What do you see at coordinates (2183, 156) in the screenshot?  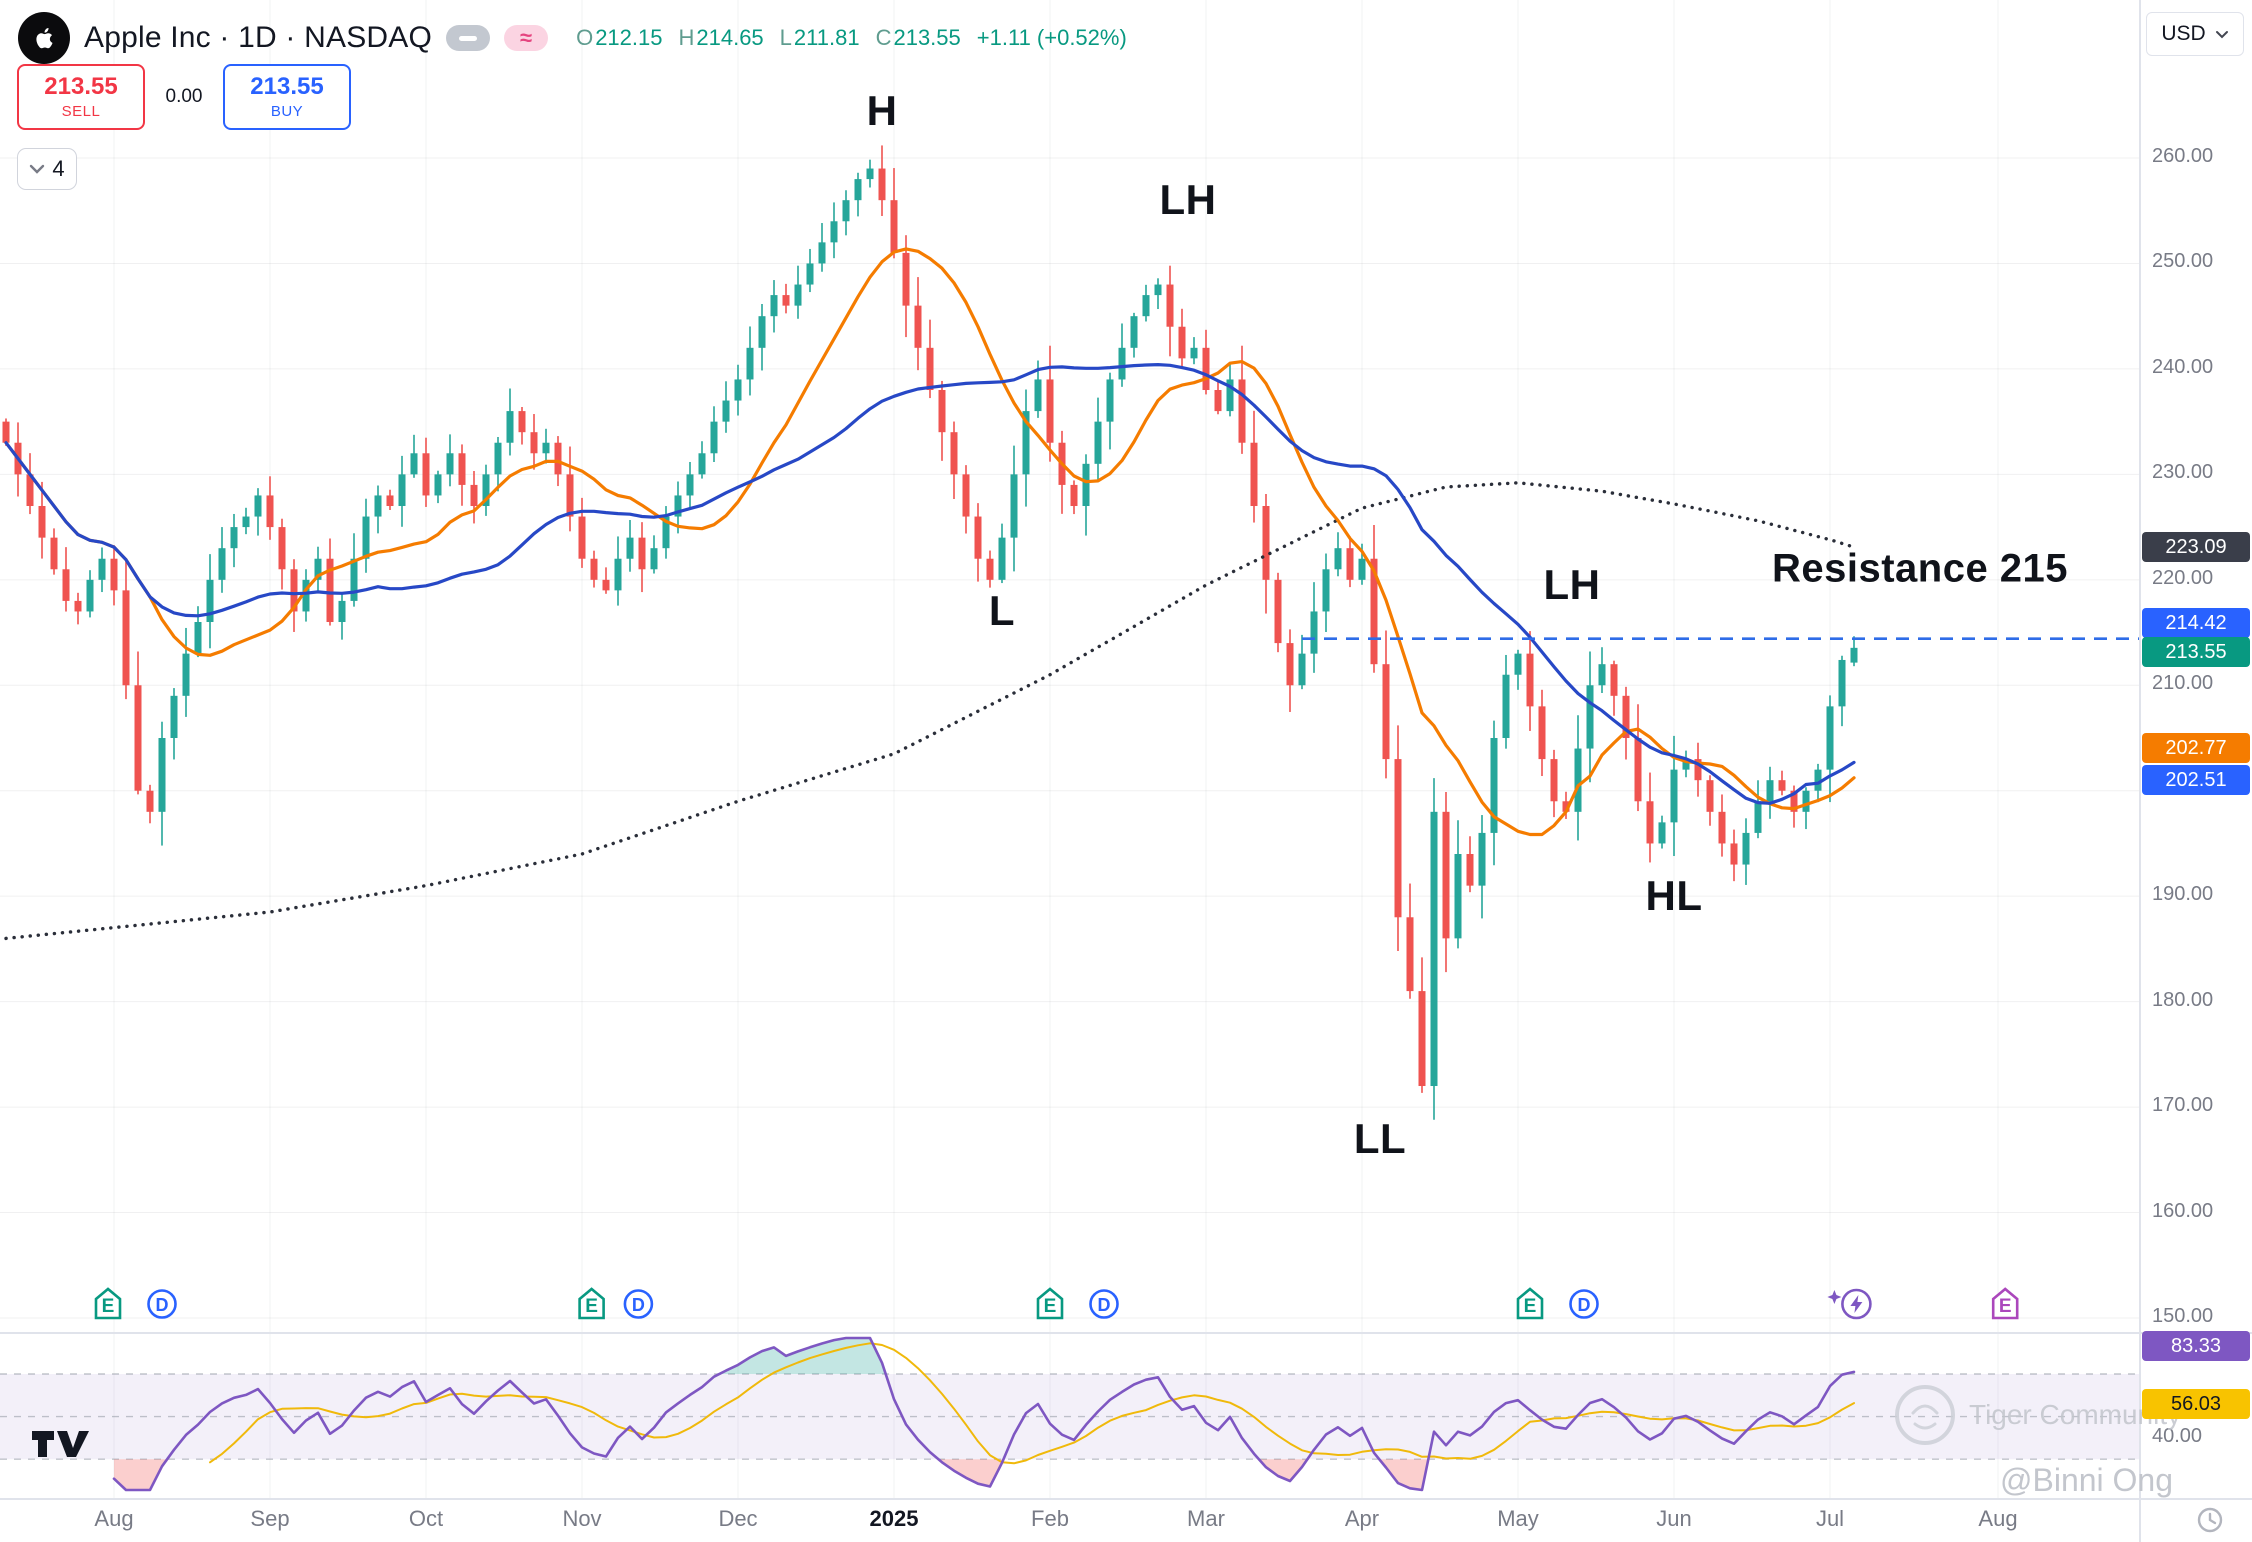 I see `price-axis-label: 260.00` at bounding box center [2183, 156].